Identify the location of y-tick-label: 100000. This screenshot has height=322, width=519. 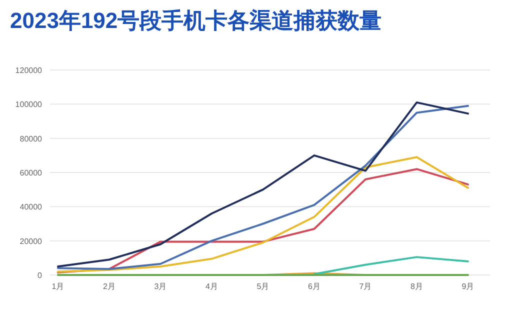
(29, 105).